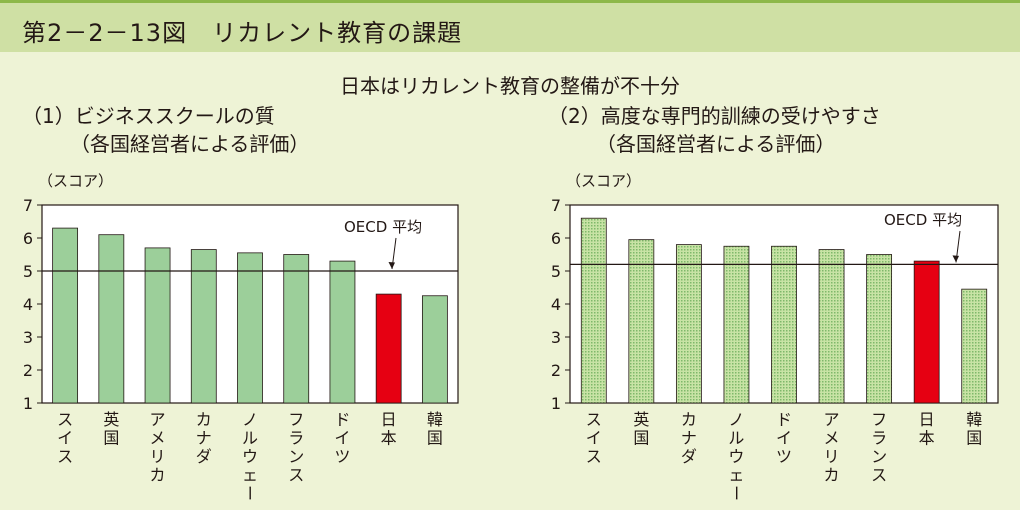  I want to click on chart1-category-label: ラ, so click(296, 438).